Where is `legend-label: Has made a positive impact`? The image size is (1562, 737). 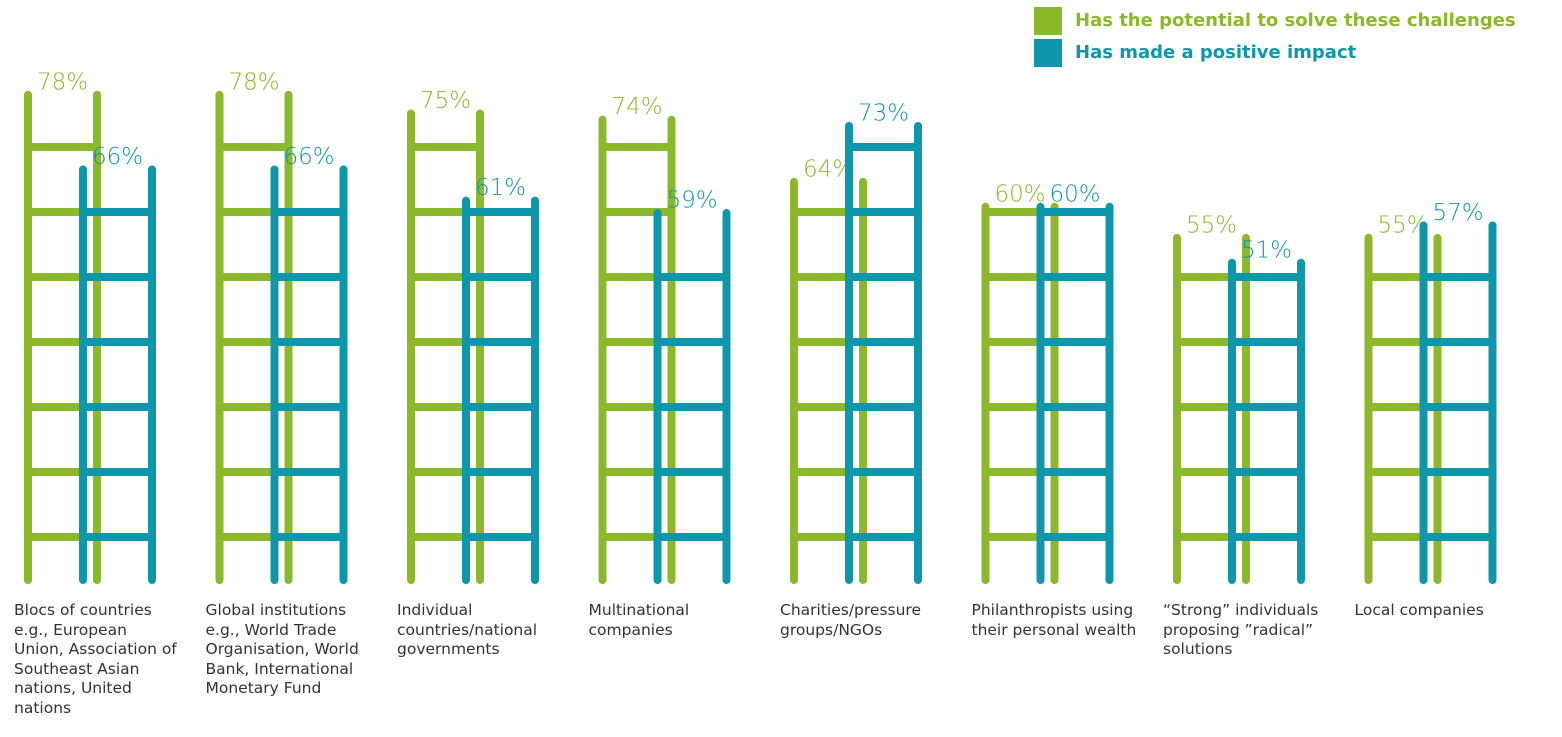
legend-label: Has made a positive impact is located at coordinates (1216, 52).